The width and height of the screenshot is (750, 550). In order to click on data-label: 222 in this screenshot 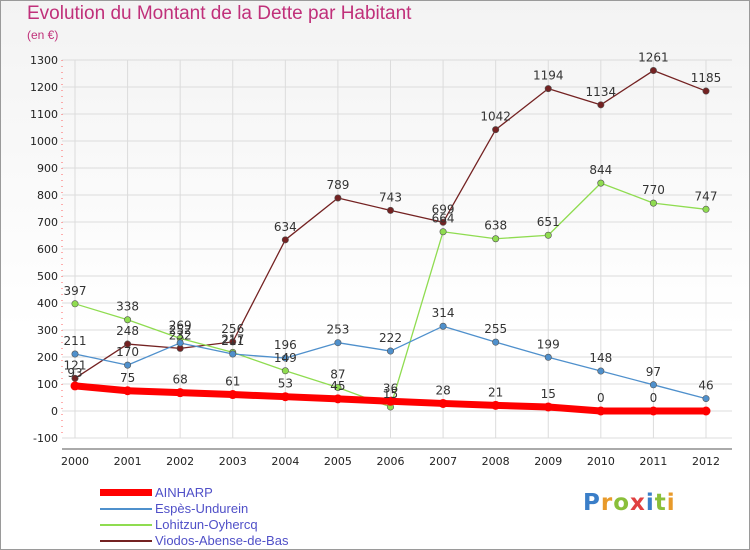, I will do `click(390, 338)`.